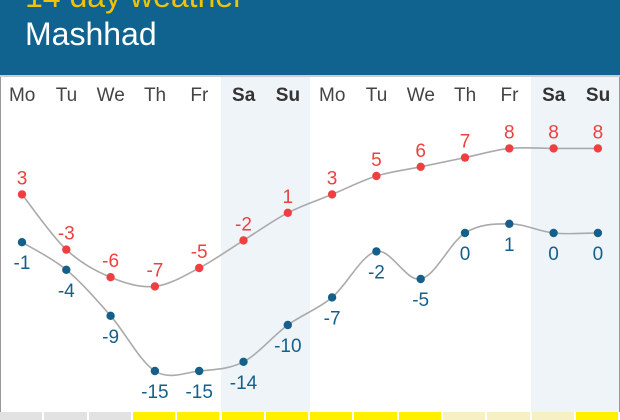 This screenshot has width=620, height=420. Describe the element at coordinates (420, 151) in the screenshot. I see `high-temp-label: 6` at that location.